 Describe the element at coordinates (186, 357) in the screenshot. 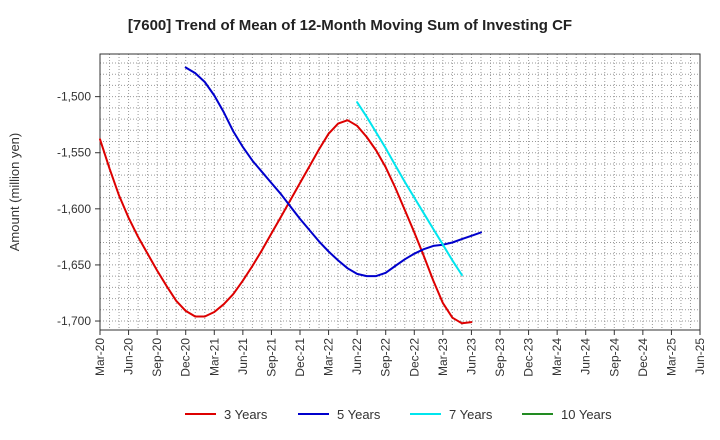

I see `x-tick-label: Dec-20` at that location.